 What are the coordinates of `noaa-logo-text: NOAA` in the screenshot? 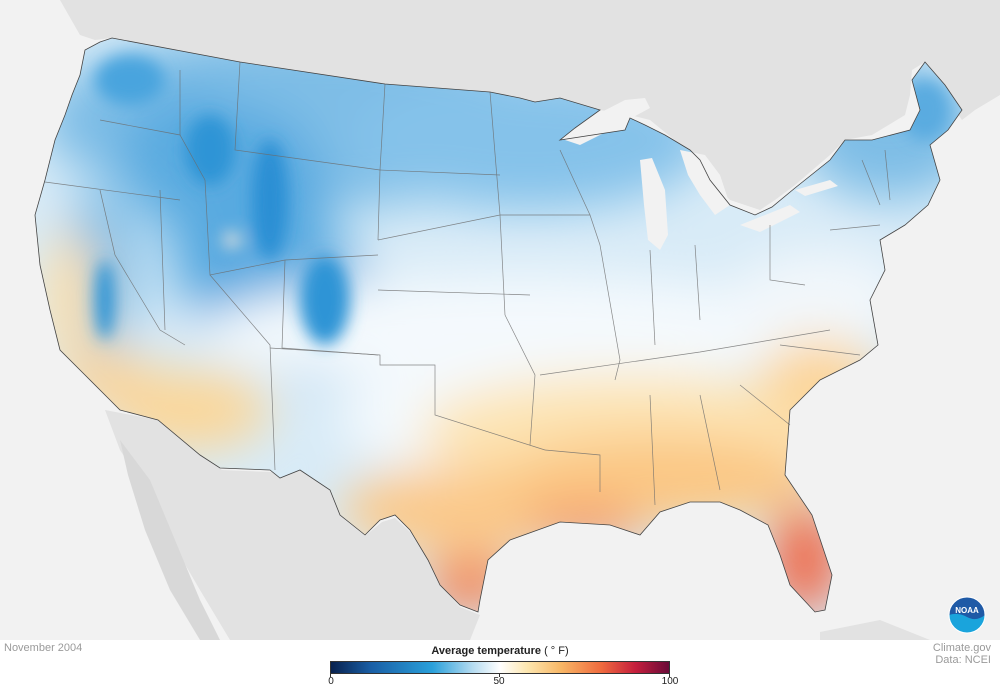 It's located at (967, 610).